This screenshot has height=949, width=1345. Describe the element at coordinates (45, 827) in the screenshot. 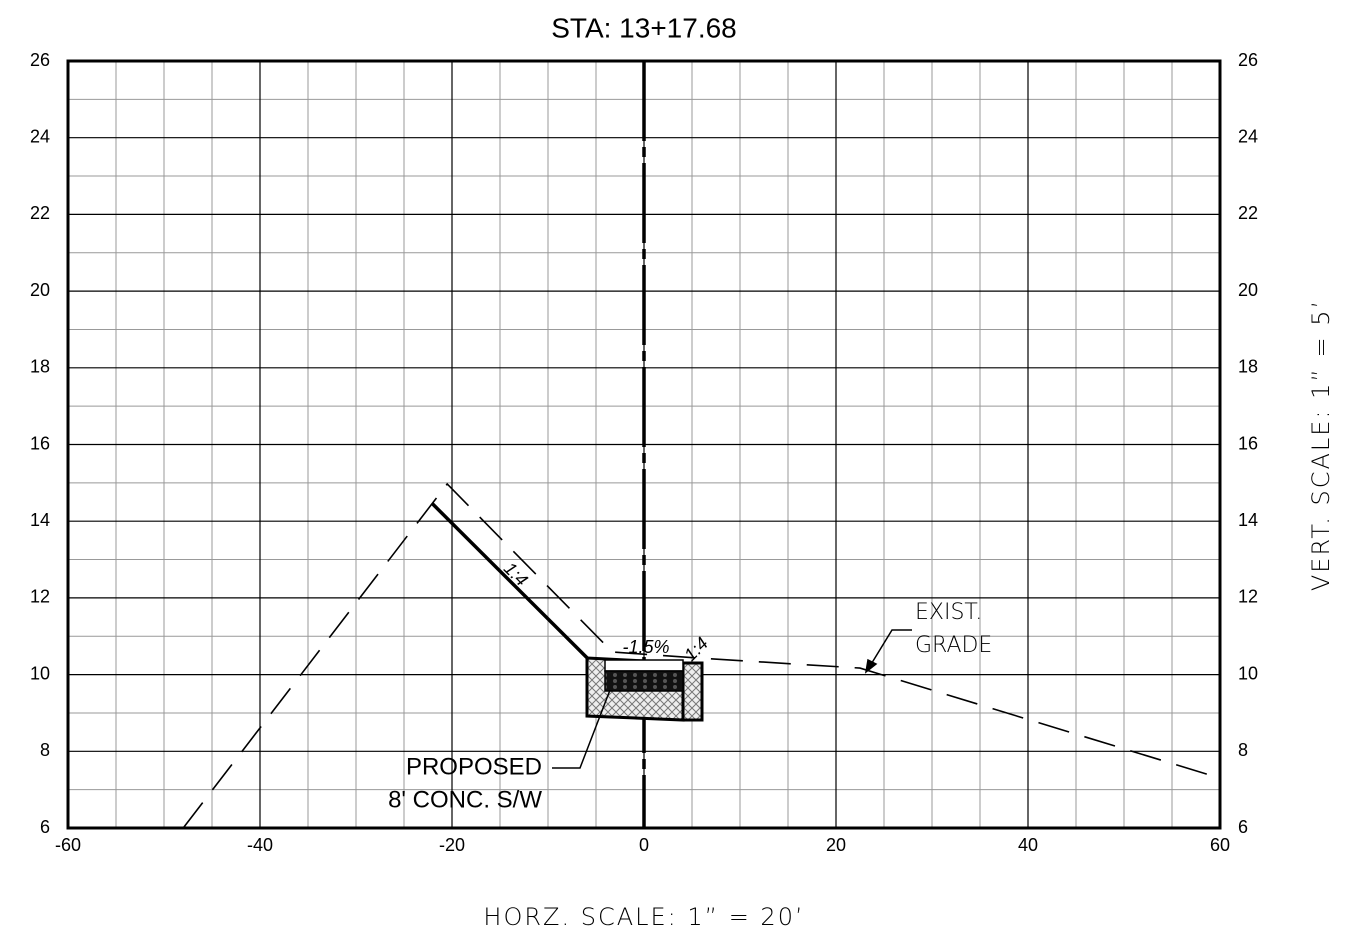

I see `y-tick-label: 6` at that location.